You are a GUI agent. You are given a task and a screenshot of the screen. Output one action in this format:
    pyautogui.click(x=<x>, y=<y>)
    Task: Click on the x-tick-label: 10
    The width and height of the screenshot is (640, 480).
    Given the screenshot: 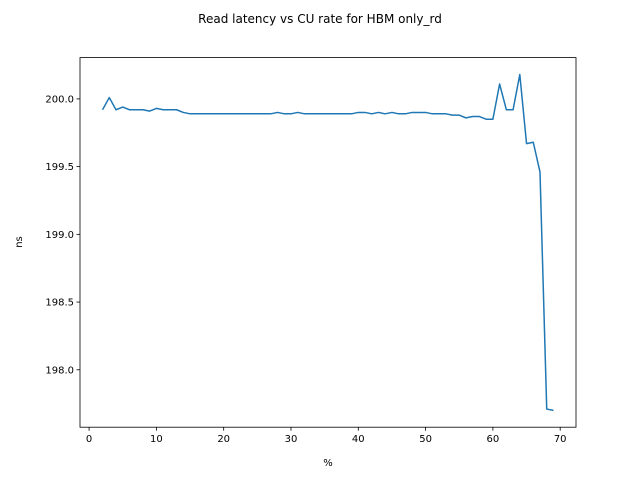 What is the action you would take?
    pyautogui.click(x=156, y=439)
    